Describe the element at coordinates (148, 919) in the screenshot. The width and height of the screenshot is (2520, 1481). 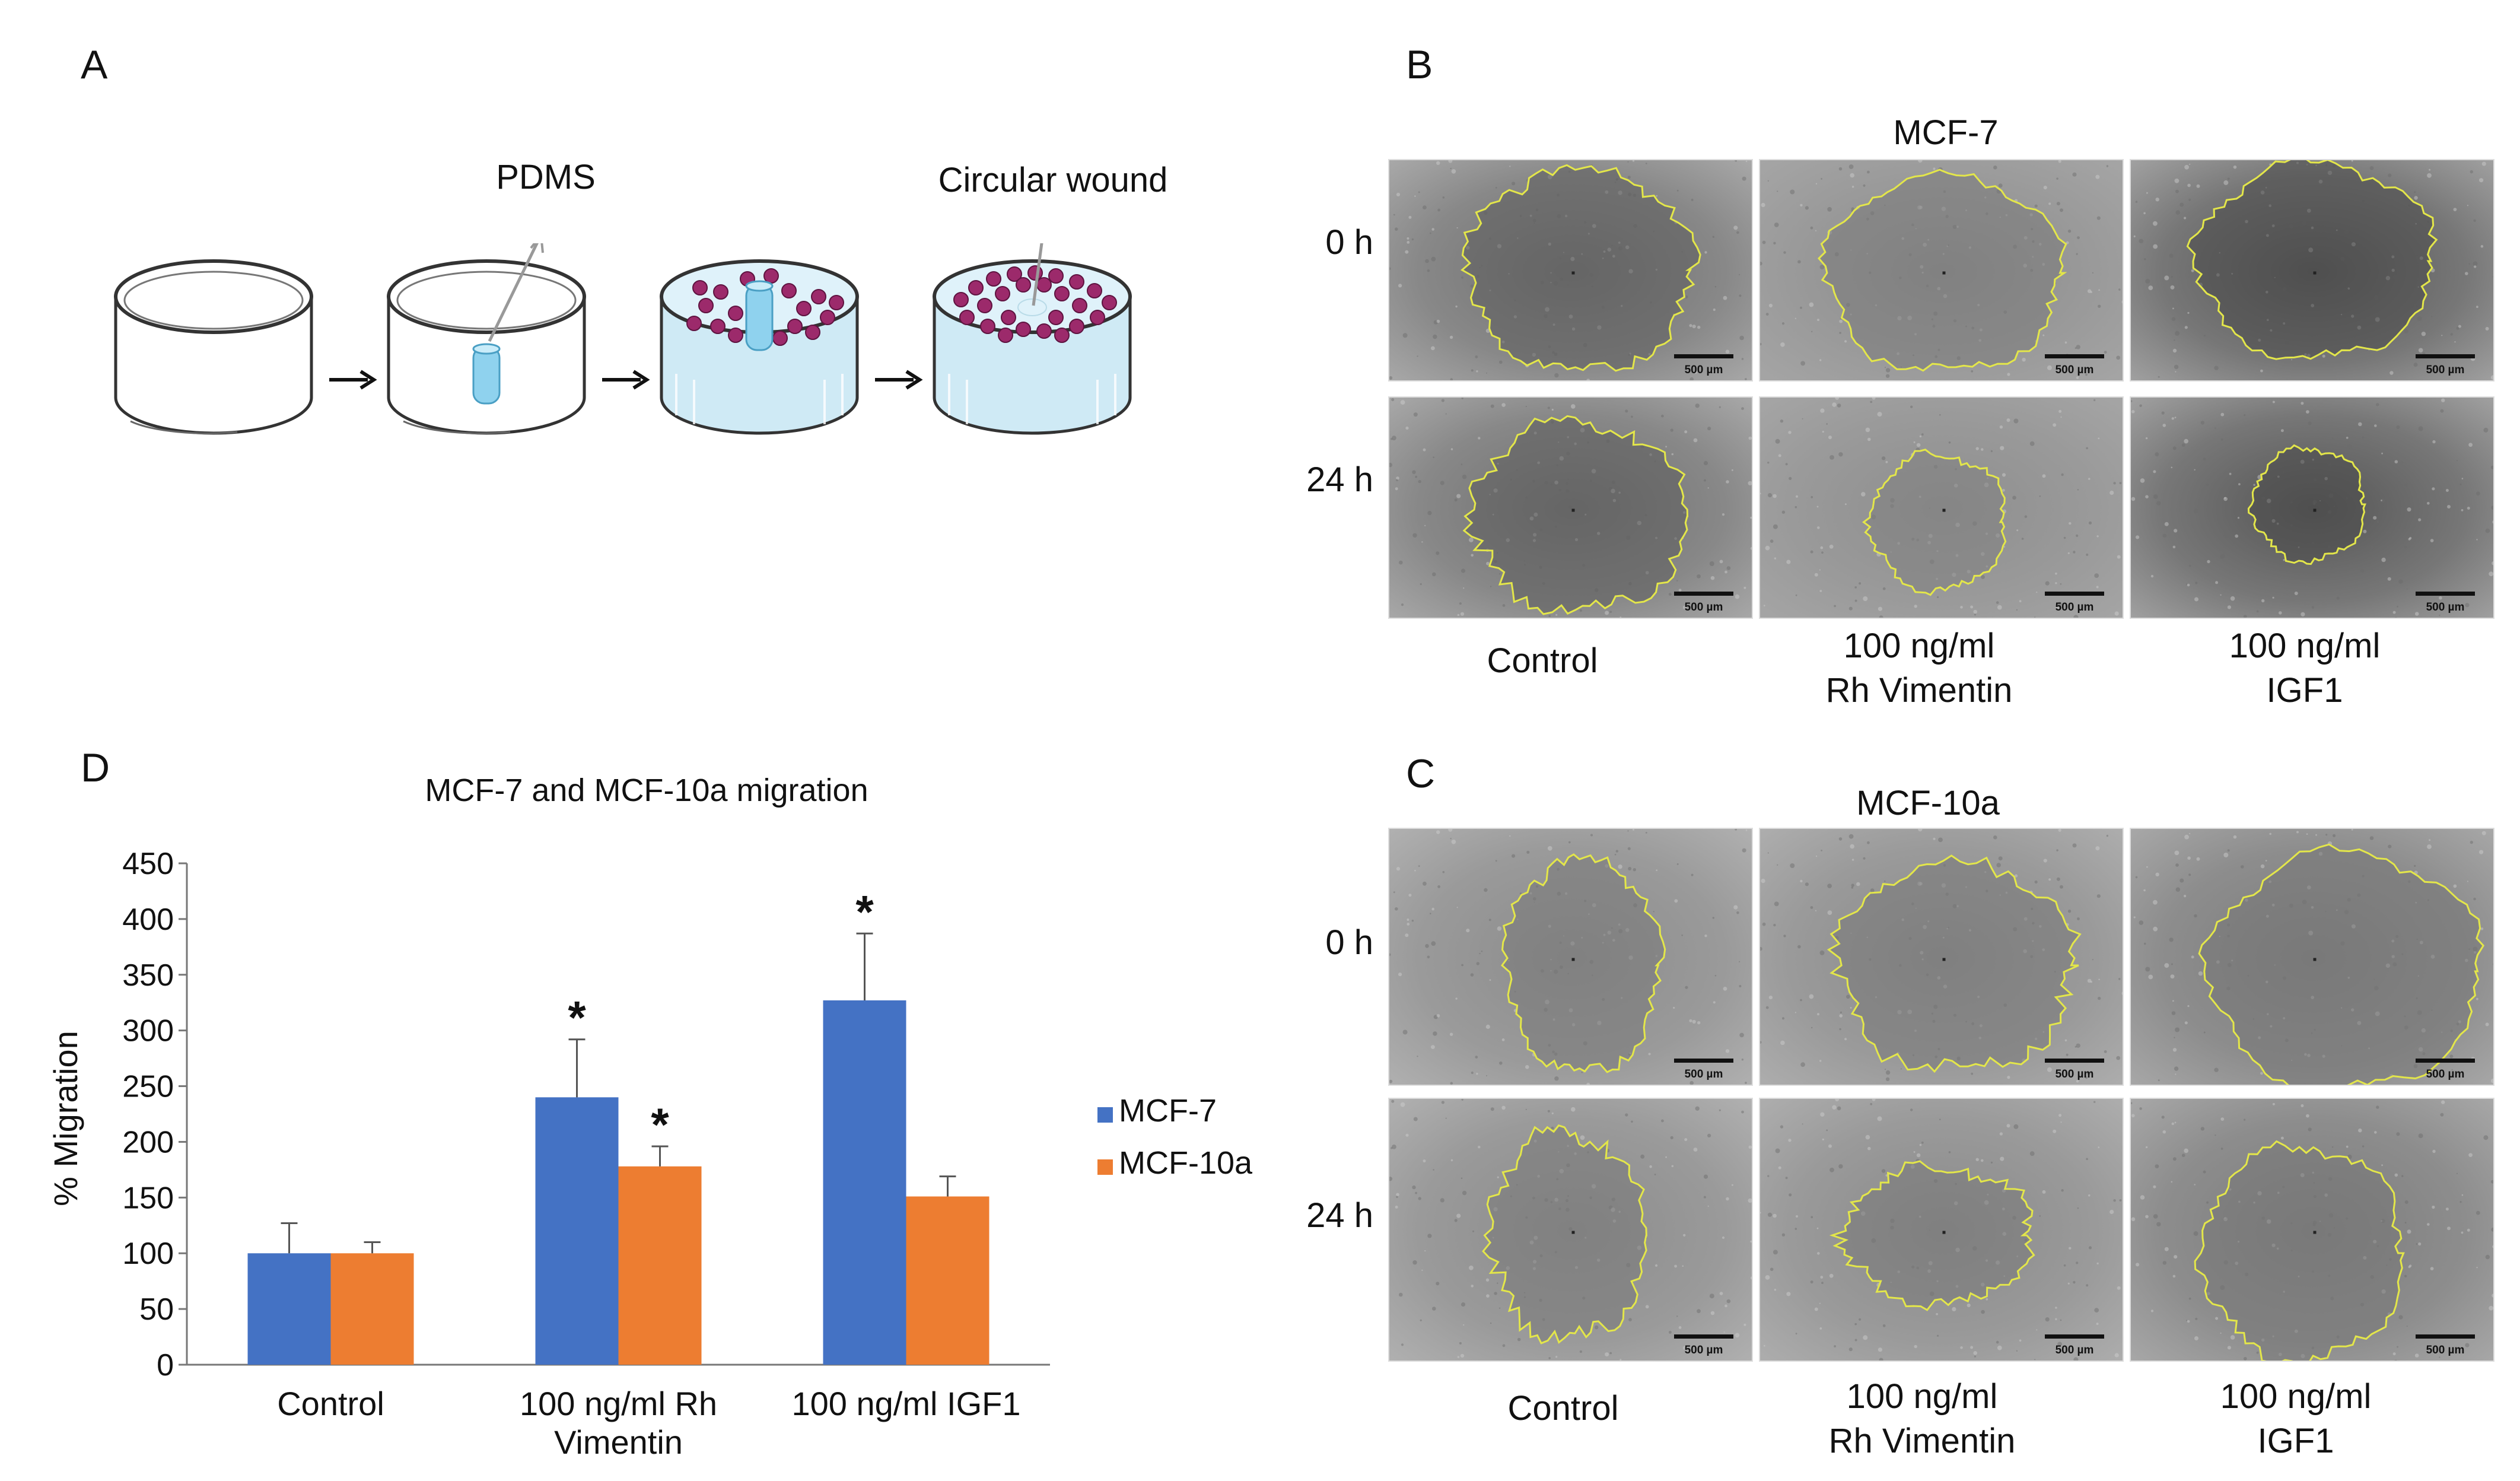
I see `y-tick-label: 400` at that location.